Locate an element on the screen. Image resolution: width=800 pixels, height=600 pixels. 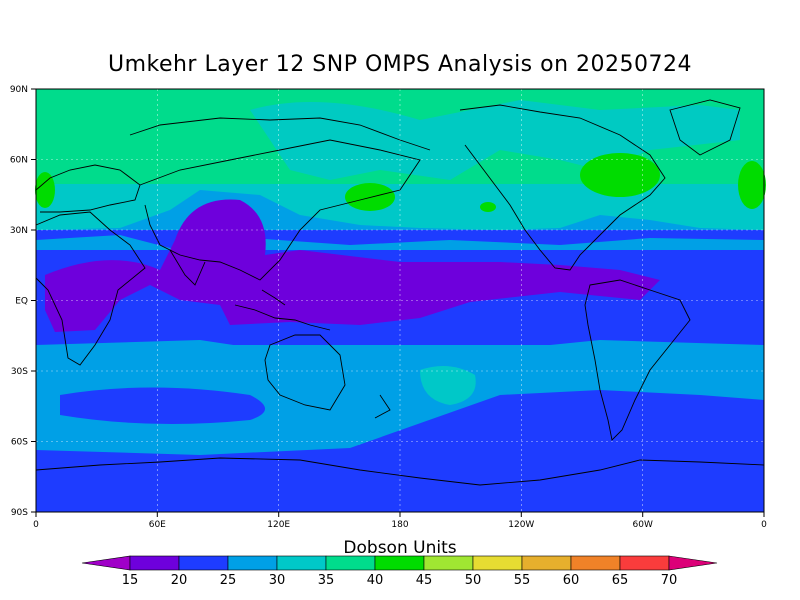
colorbar-level-label: 40 is located at coordinates (375, 580).